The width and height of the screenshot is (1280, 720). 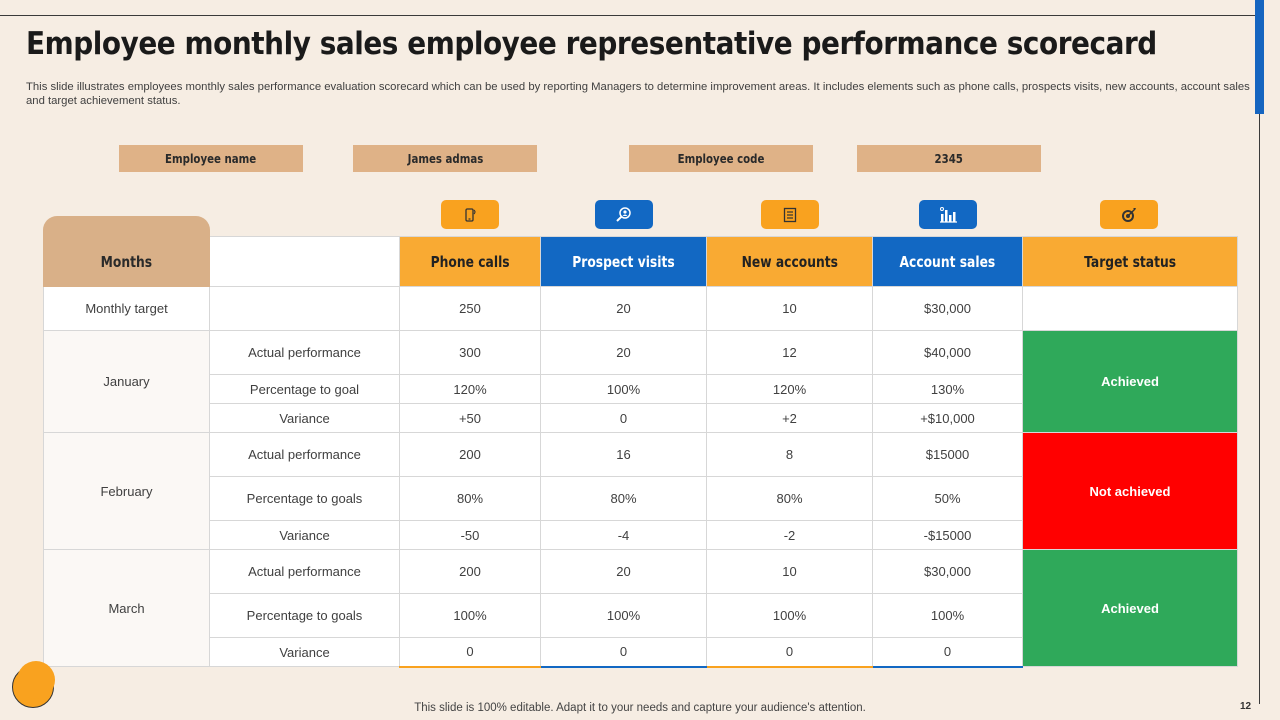 I want to click on table-cell: 8, so click(x=789, y=454).